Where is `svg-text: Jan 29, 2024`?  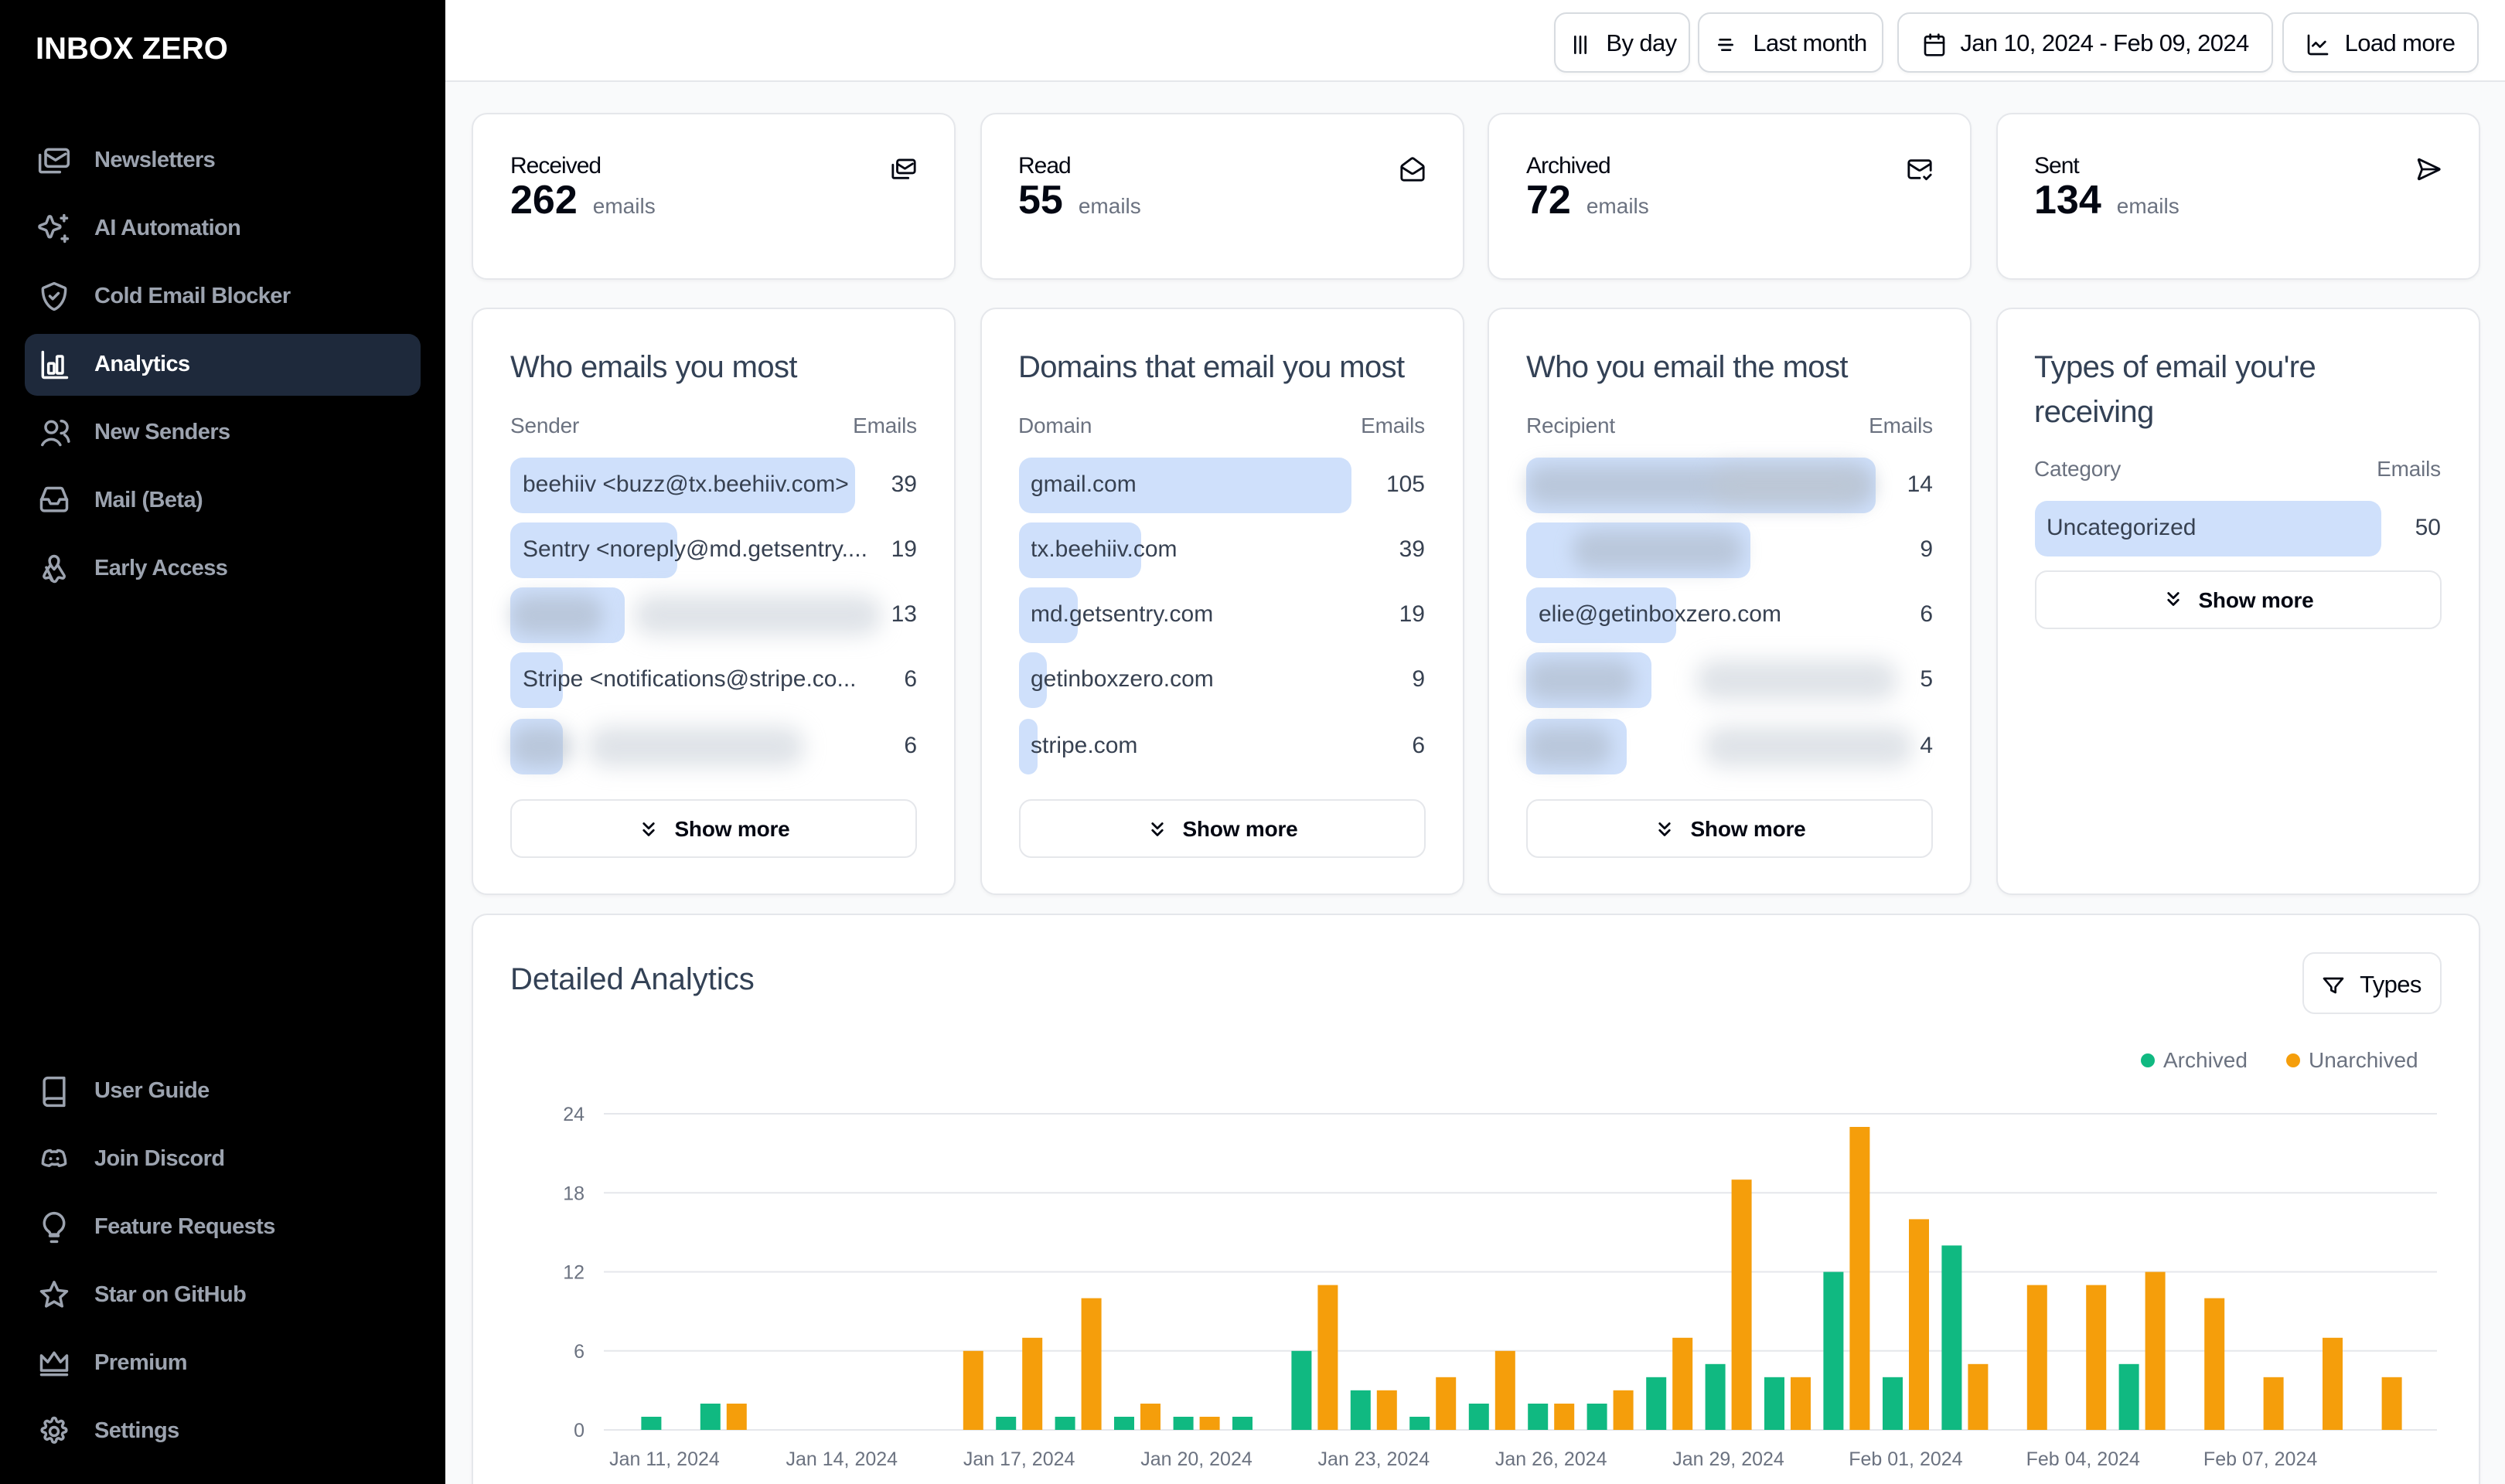
svg-text: Jan 29, 2024 is located at coordinates (1728, 1459).